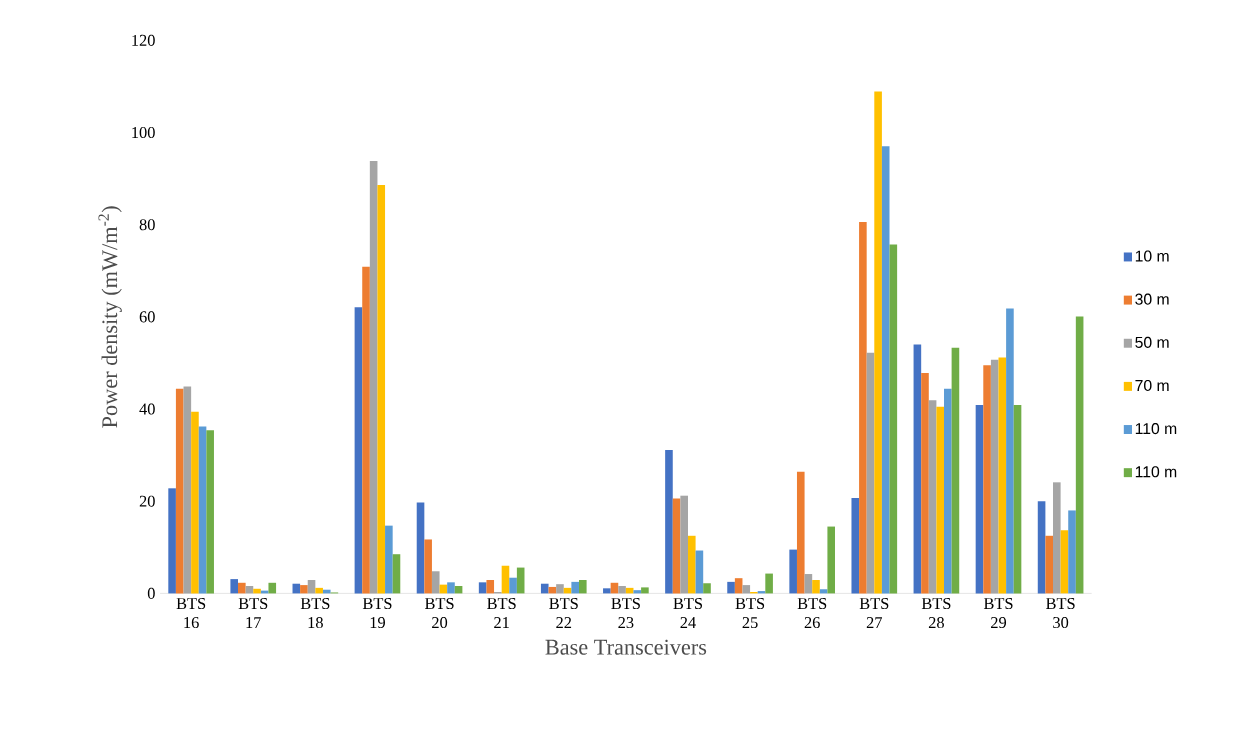 Image resolution: width=1235 pixels, height=731 pixels. What do you see at coordinates (1152, 385) in the screenshot?
I see `legend-label: 70 m` at bounding box center [1152, 385].